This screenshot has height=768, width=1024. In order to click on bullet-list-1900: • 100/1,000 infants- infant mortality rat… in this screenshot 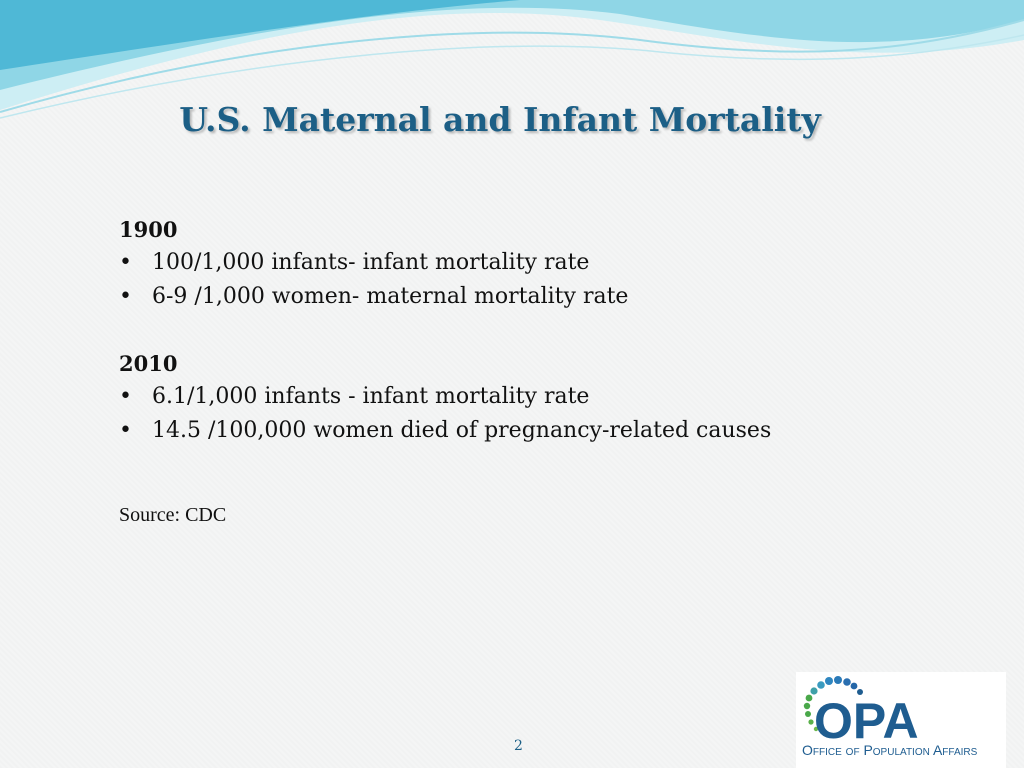, I will do `click(529, 280)`.